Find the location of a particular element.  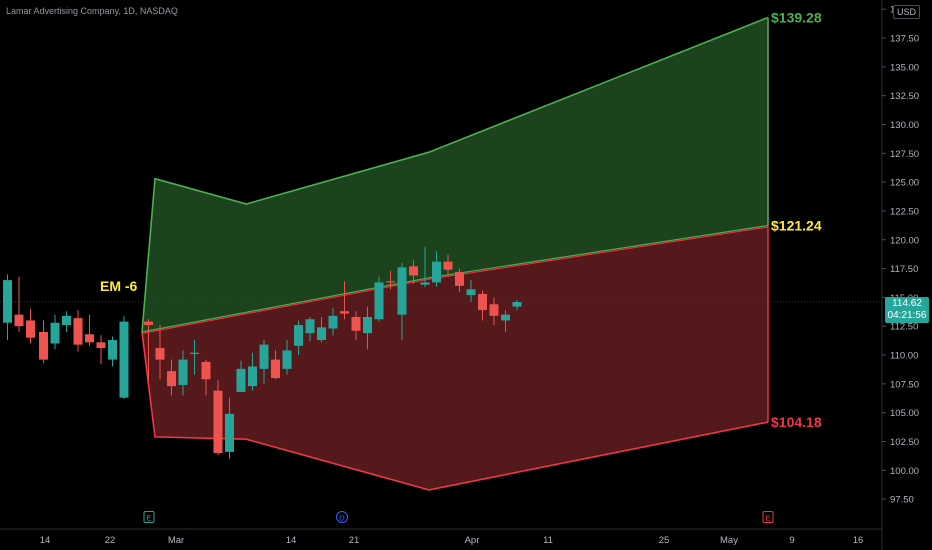

y-tick-label: 125.00 is located at coordinates (904, 183).